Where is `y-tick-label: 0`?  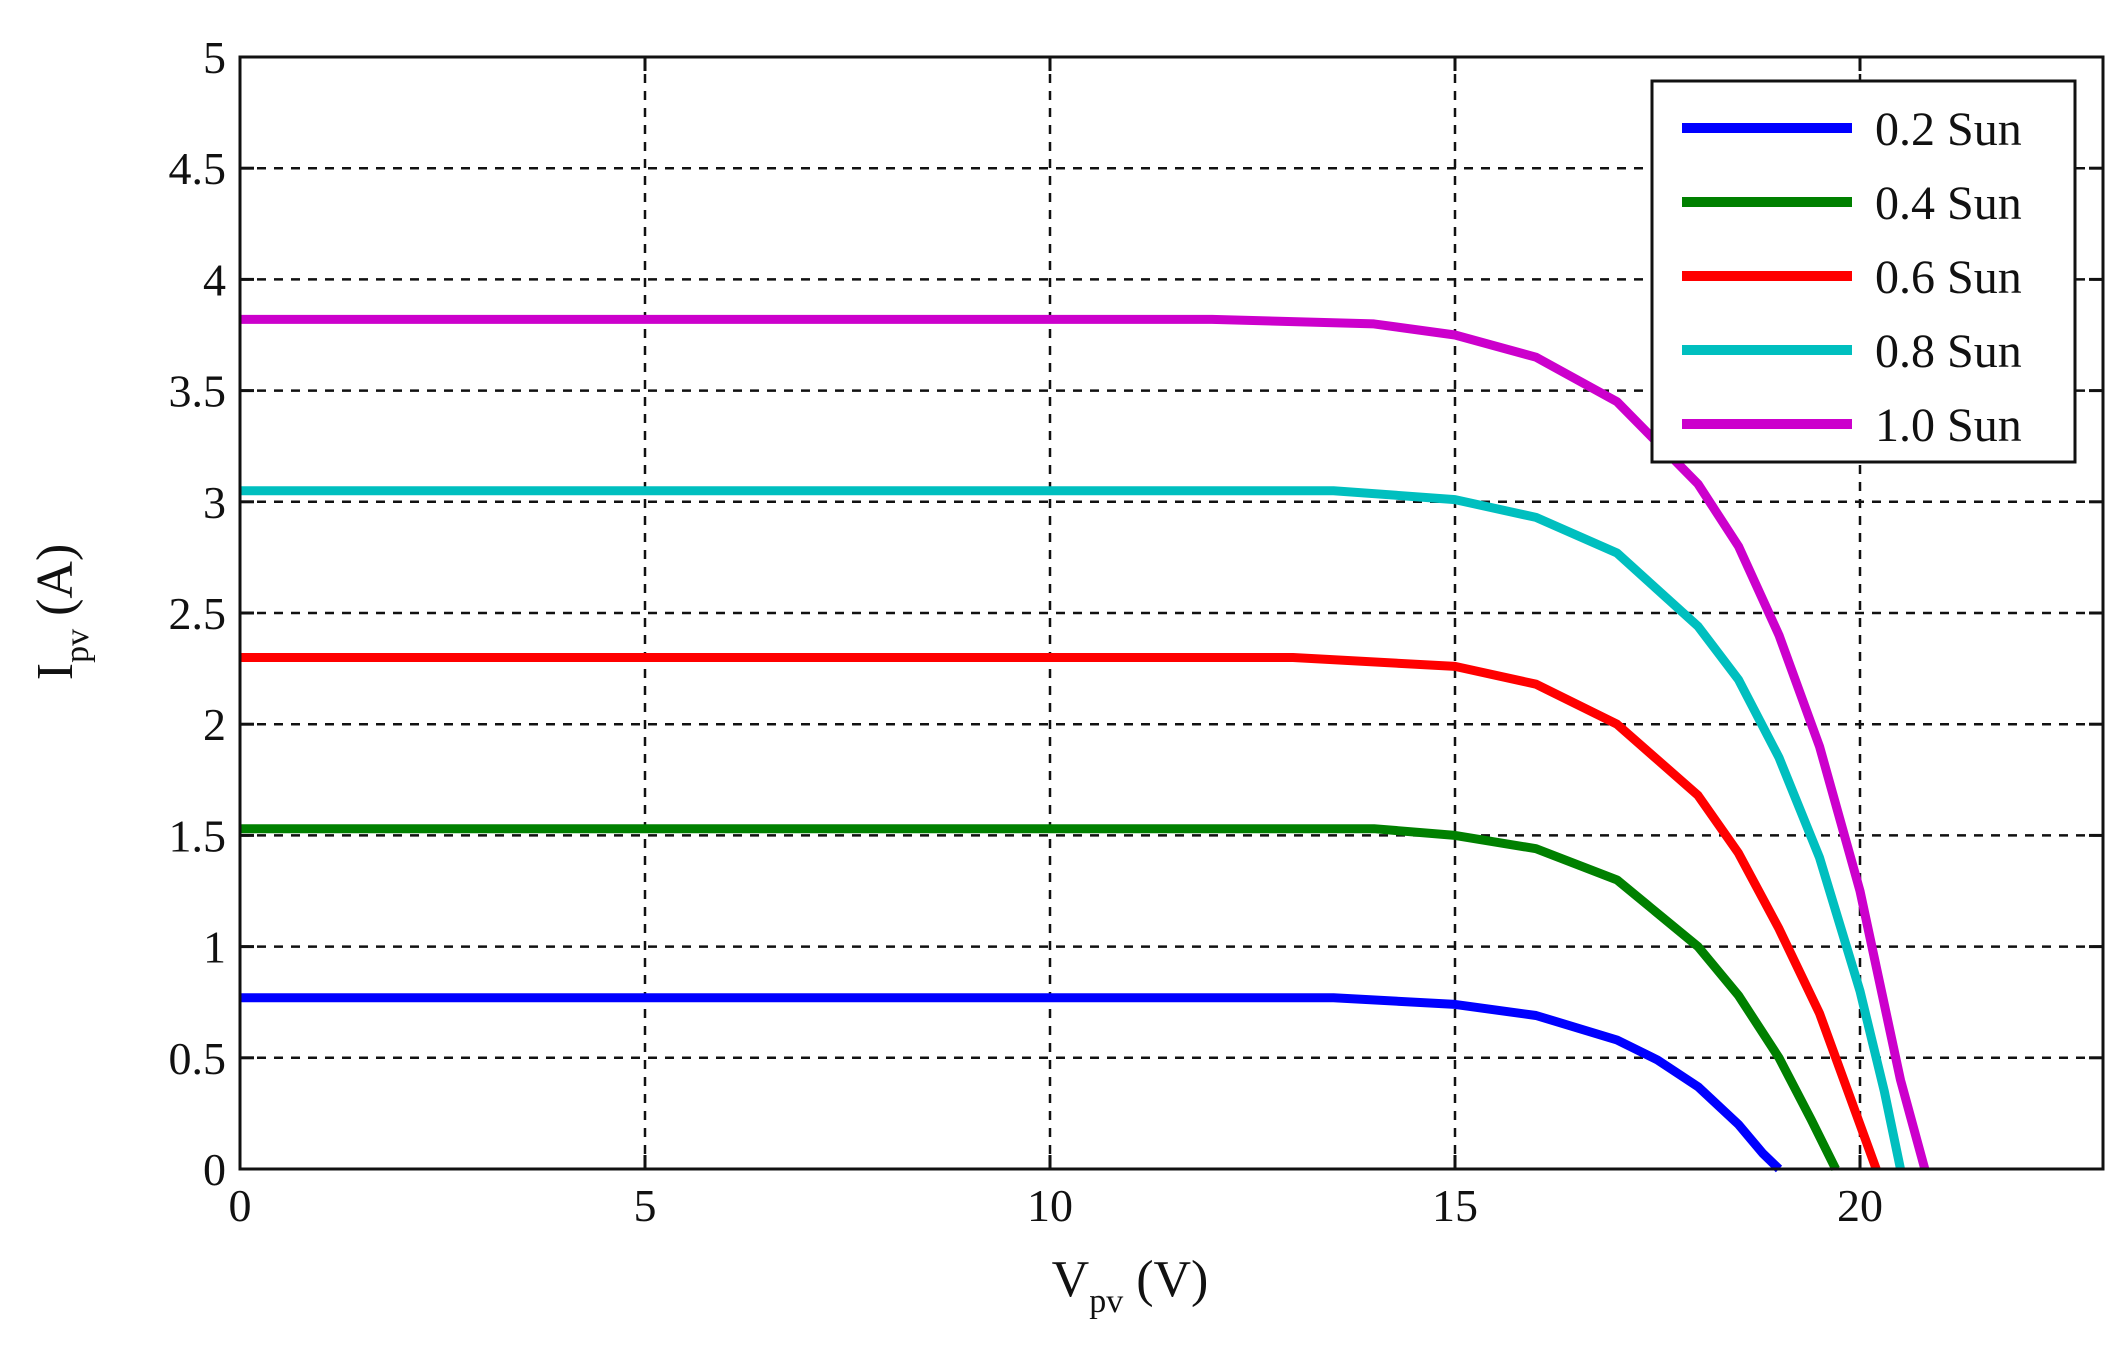 y-tick-label: 0 is located at coordinates (214, 1169).